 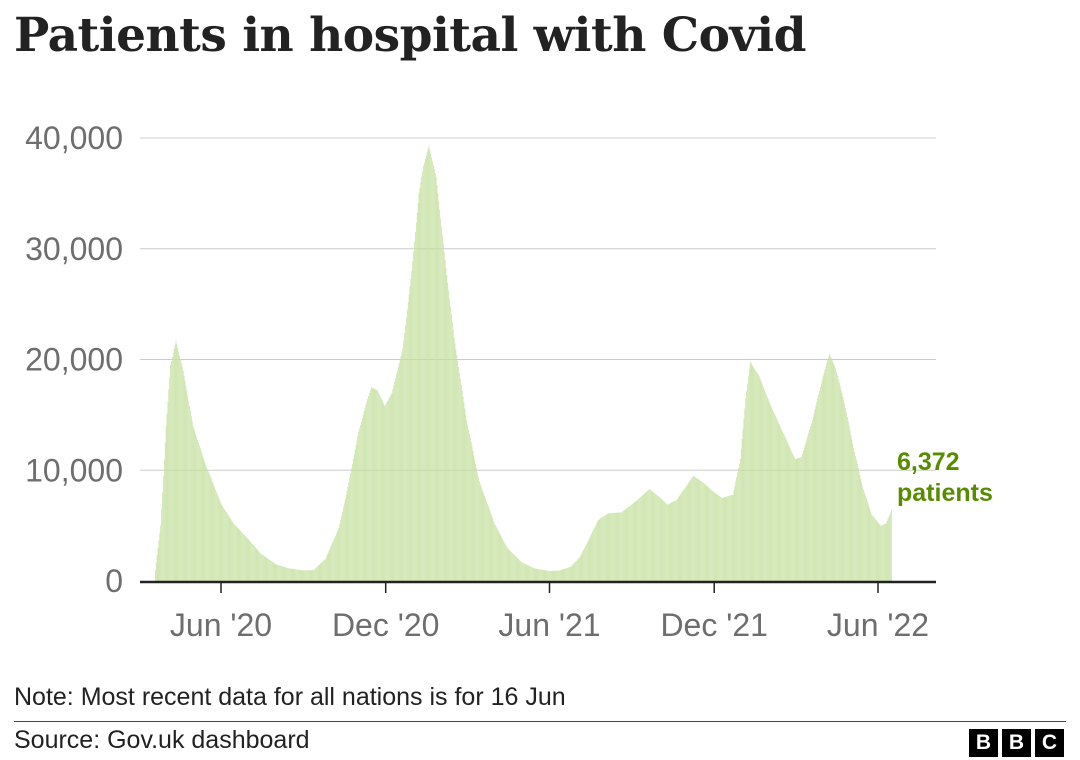 What do you see at coordinates (386, 625) in the screenshot?
I see `x-tick-label: Dec '20` at bounding box center [386, 625].